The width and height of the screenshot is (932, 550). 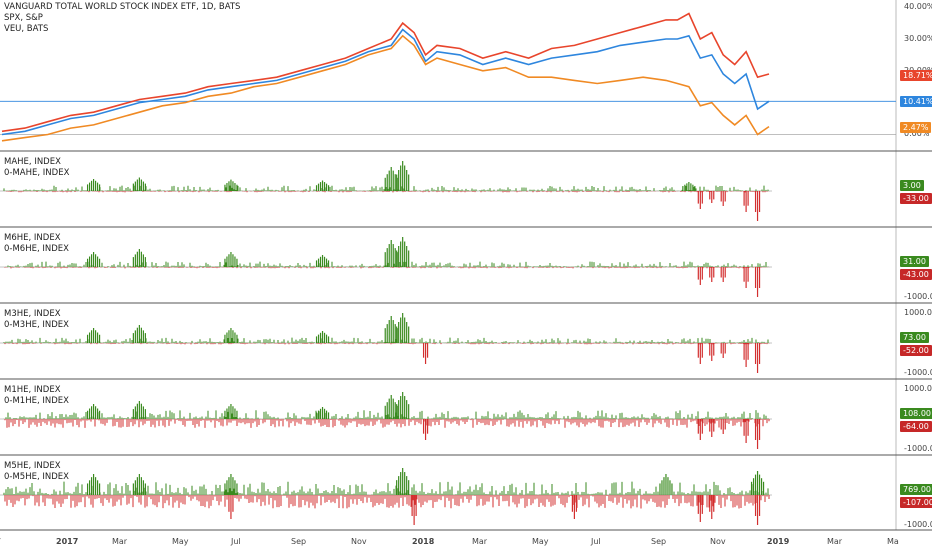 I want to click on y-tick-label: 30.00%, so click(x=918, y=38).